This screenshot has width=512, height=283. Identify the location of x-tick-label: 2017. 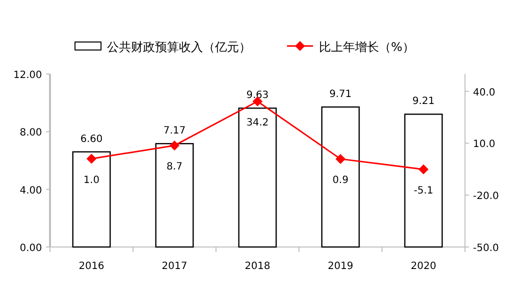
(175, 266).